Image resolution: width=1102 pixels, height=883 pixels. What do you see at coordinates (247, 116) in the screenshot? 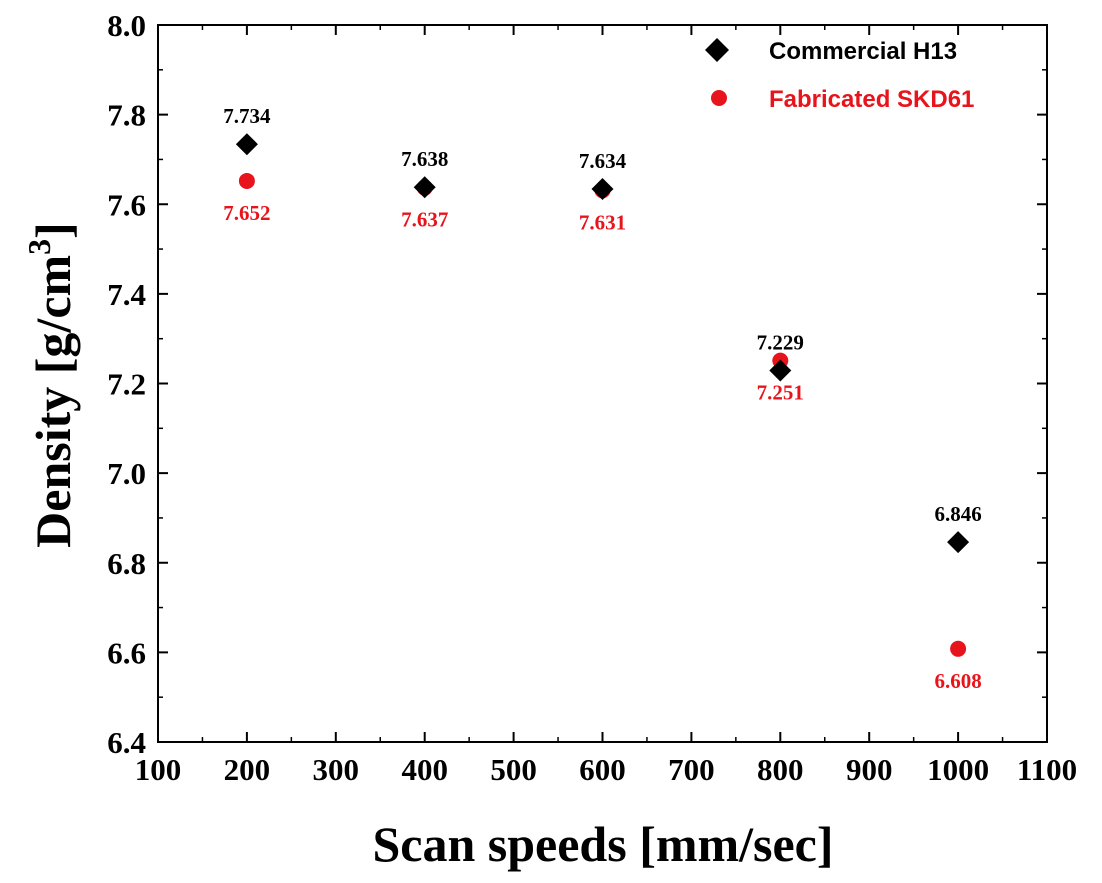
I see `data-label-commercial-h13: 7.734` at bounding box center [247, 116].